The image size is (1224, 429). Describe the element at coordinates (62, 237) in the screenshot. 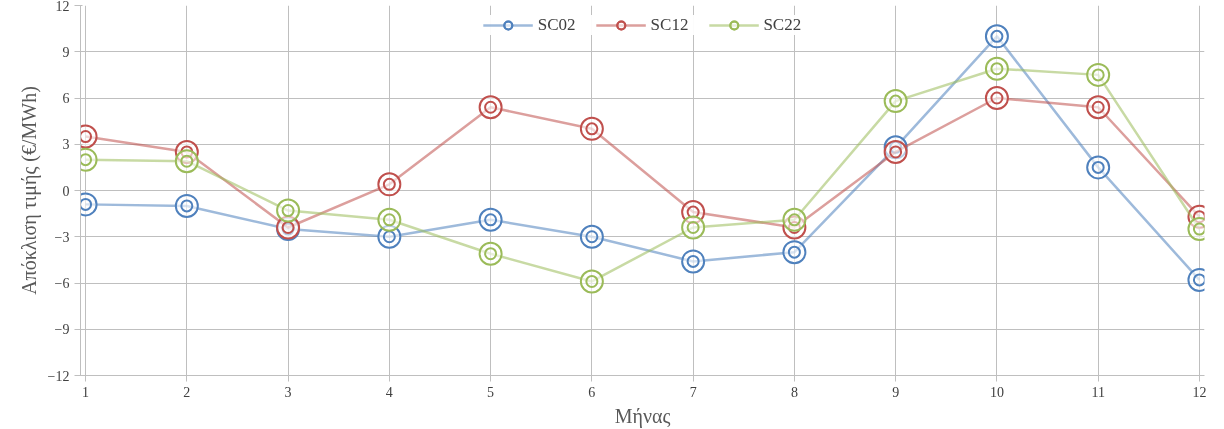

I see `y-tick-label: −3` at that location.